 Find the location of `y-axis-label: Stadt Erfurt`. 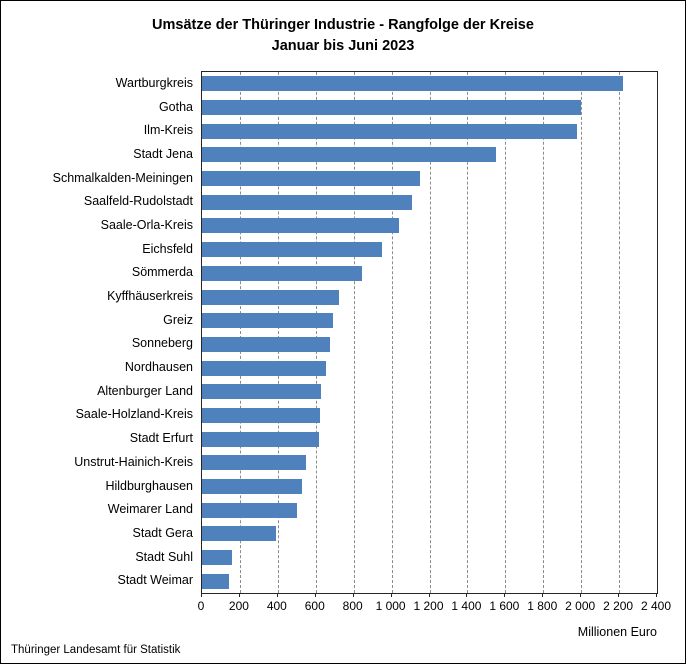

y-axis-label: Stadt Erfurt is located at coordinates (161, 438).